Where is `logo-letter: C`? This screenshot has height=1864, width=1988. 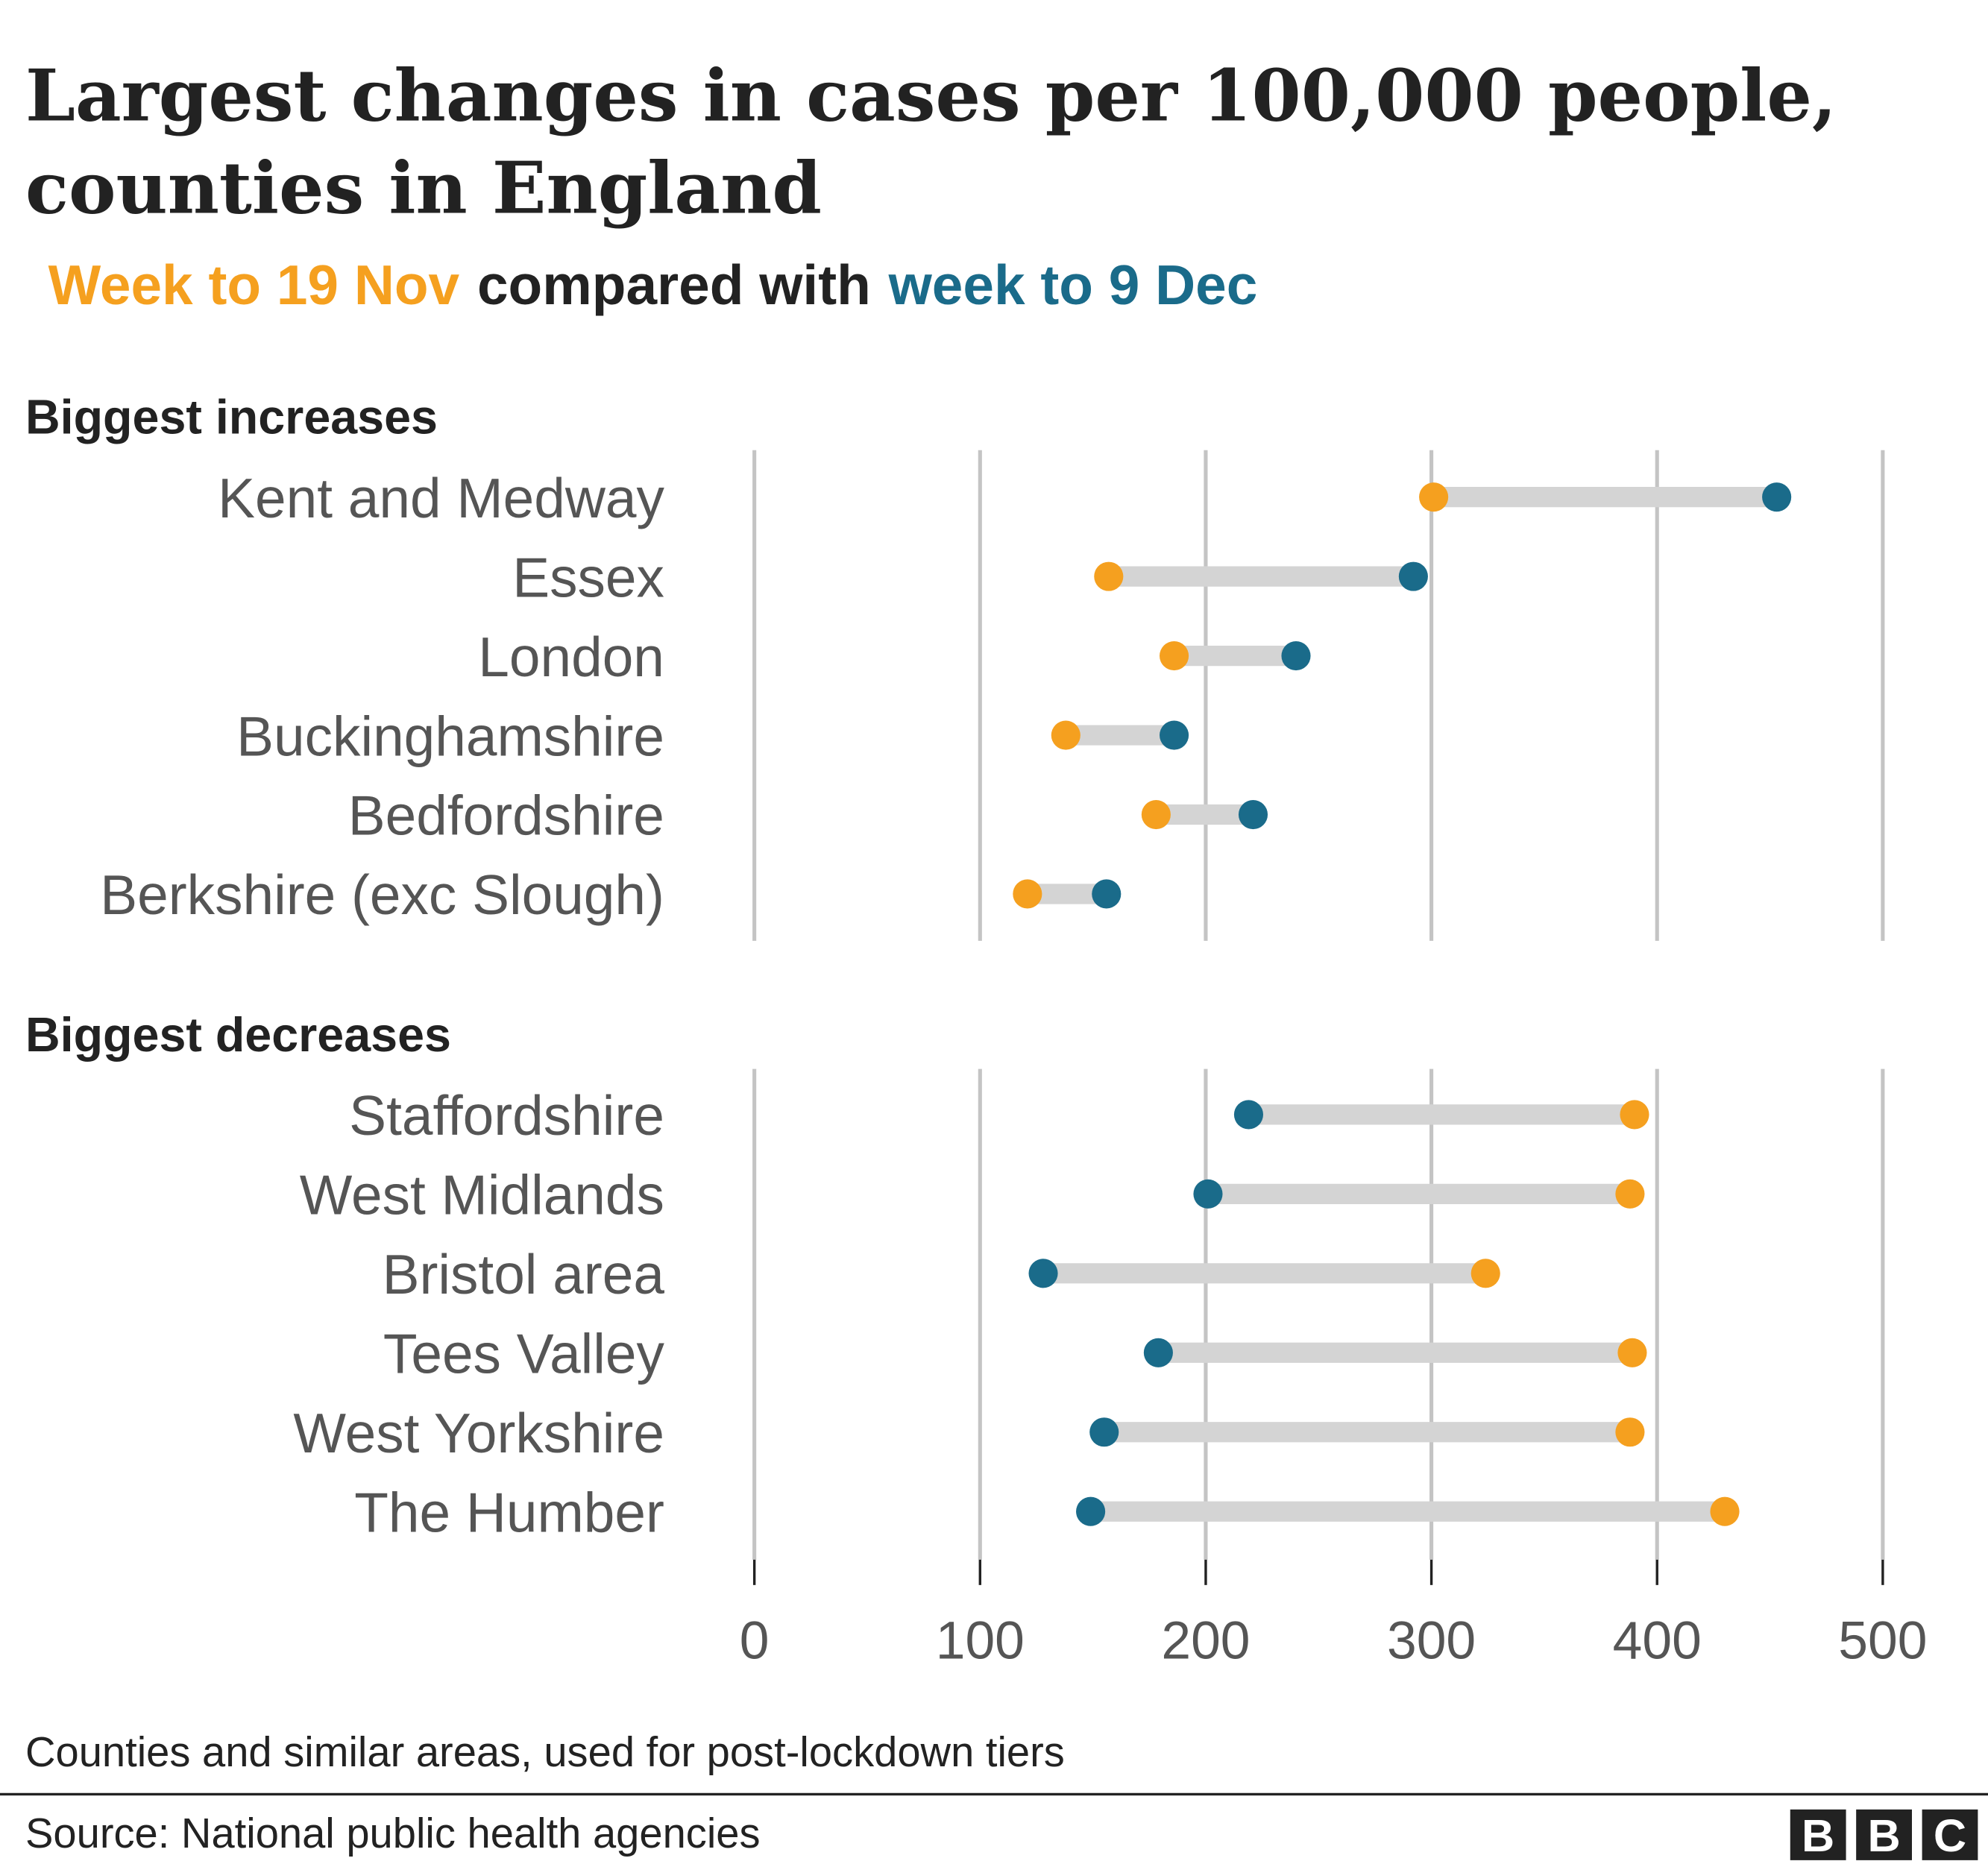 logo-letter: C is located at coordinates (1950, 1835).